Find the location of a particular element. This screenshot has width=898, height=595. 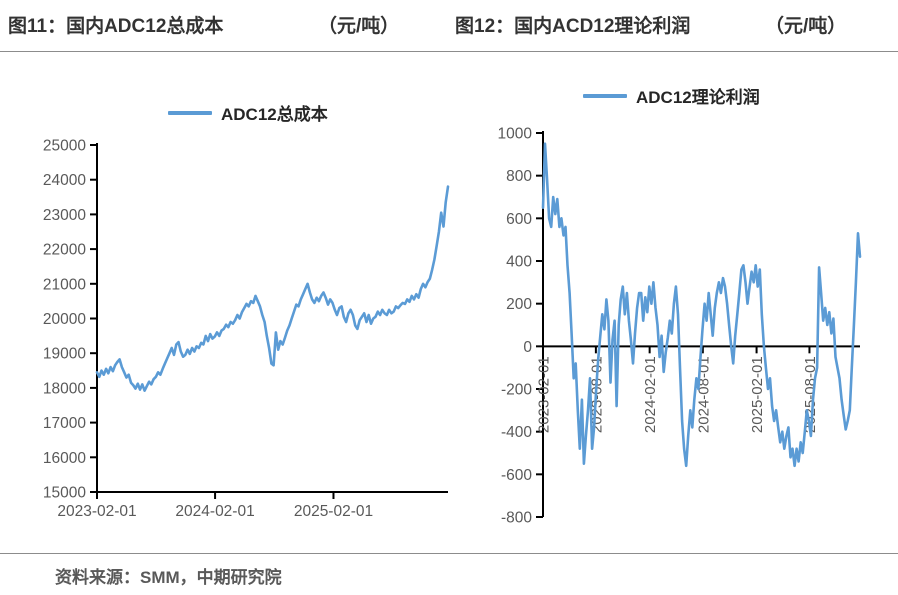

legend-label: ADC12理论利润 is located at coordinates (698, 97).